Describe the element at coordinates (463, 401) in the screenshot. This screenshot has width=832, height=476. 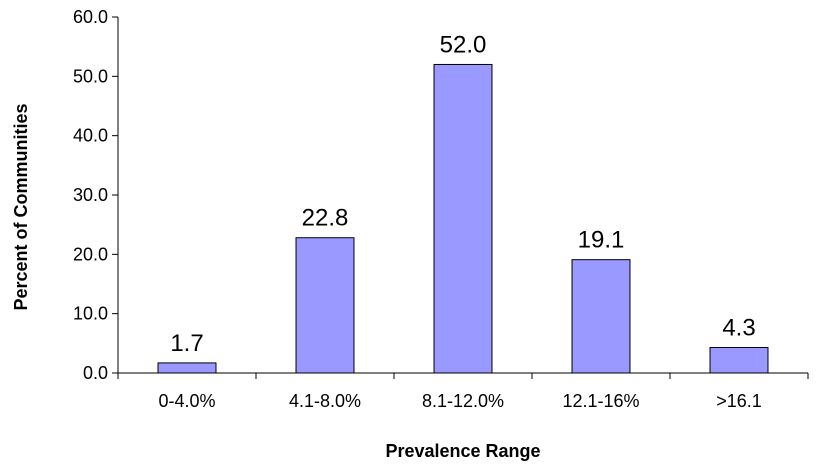
I see `x-tick-label: 8.1-12.0%` at that location.